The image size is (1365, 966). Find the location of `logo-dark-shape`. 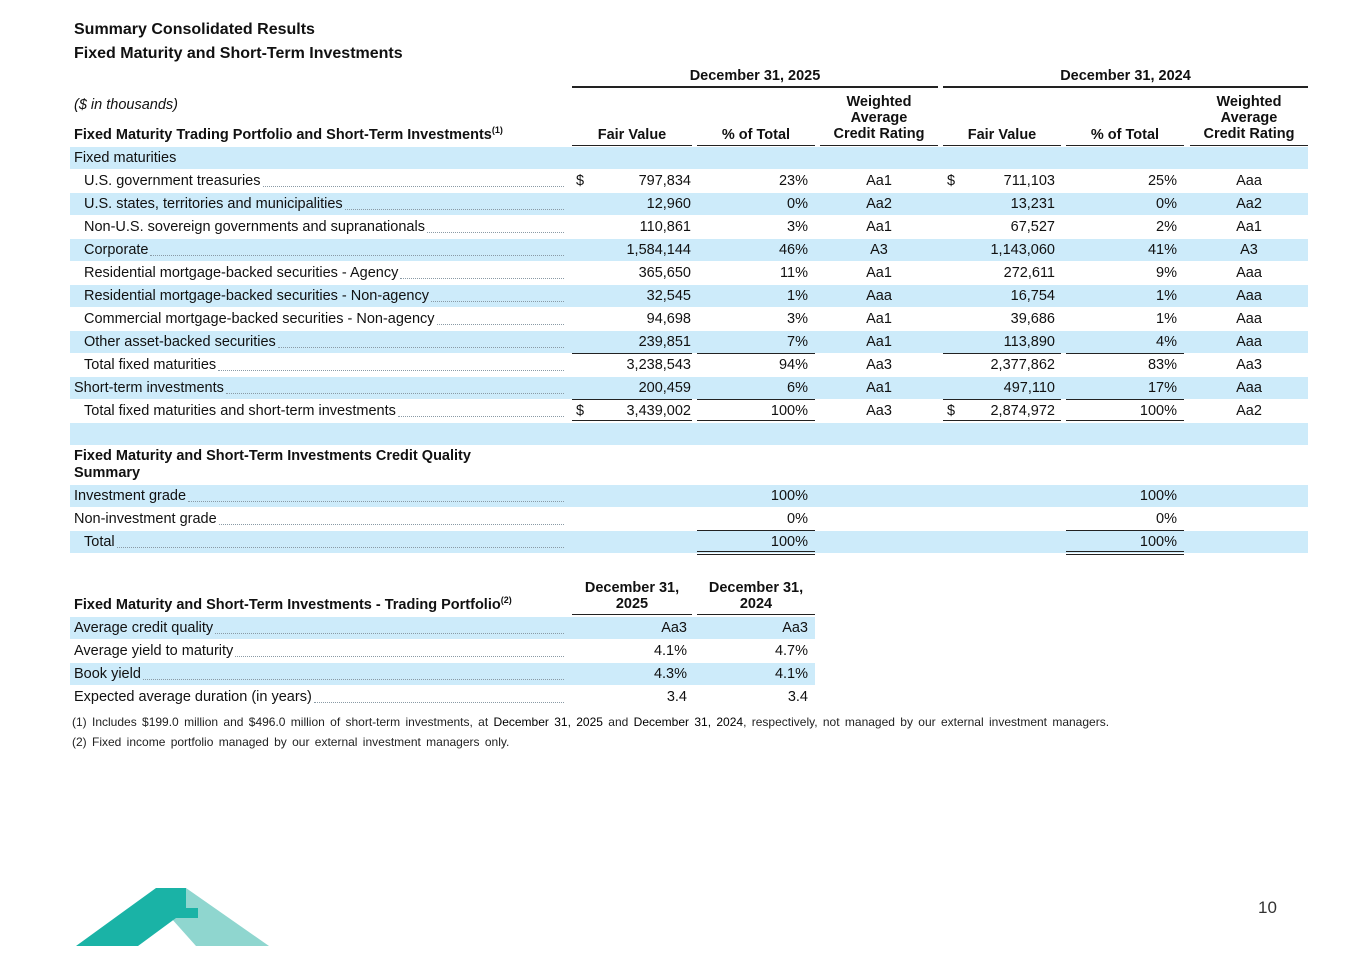

logo-dark-shape is located at coordinates (137, 917).